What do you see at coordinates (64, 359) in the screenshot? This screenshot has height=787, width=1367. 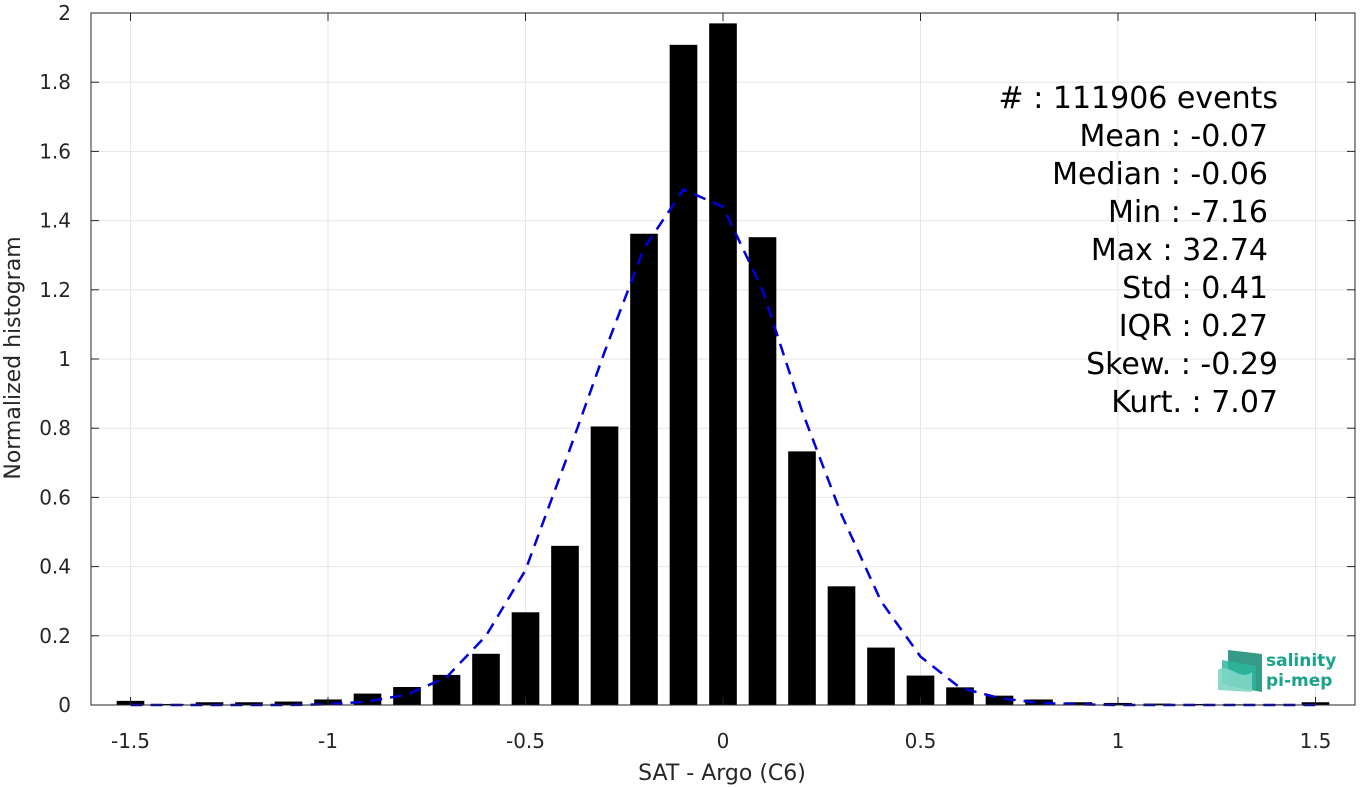 I see `y-tick-label-5: 1` at bounding box center [64, 359].